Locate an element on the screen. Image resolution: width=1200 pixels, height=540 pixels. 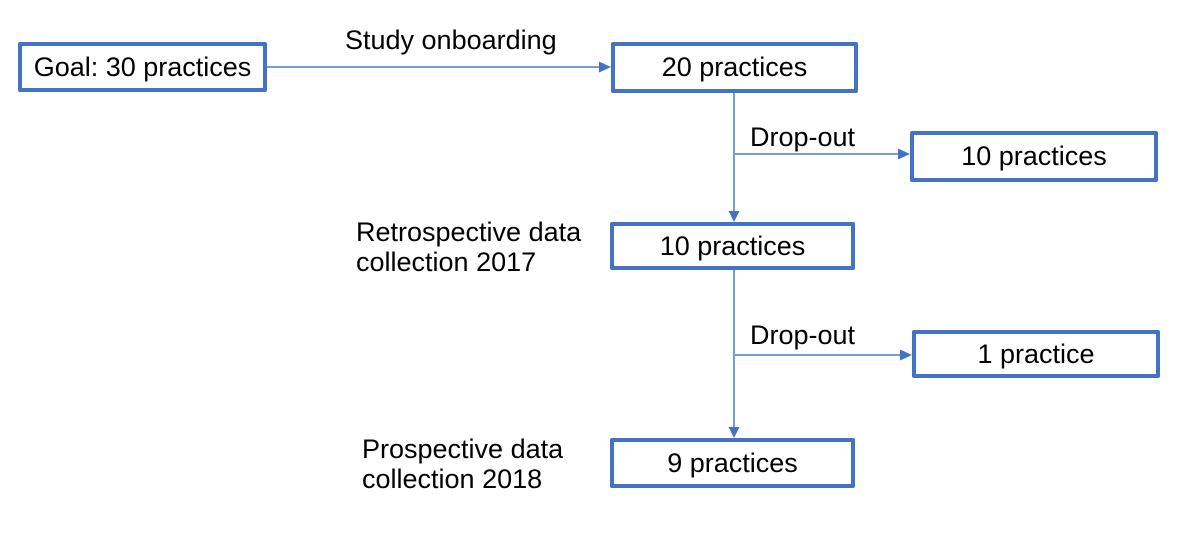
edge-label-dropout-2: Drop-out is located at coordinates (802, 335).